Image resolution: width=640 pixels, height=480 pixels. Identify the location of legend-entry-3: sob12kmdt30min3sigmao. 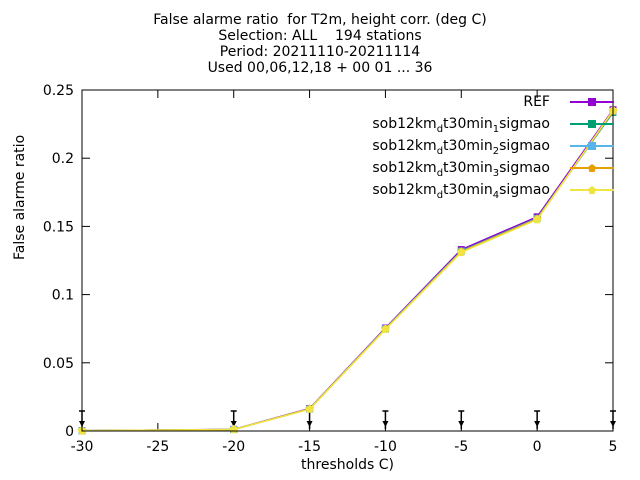
(493, 168).